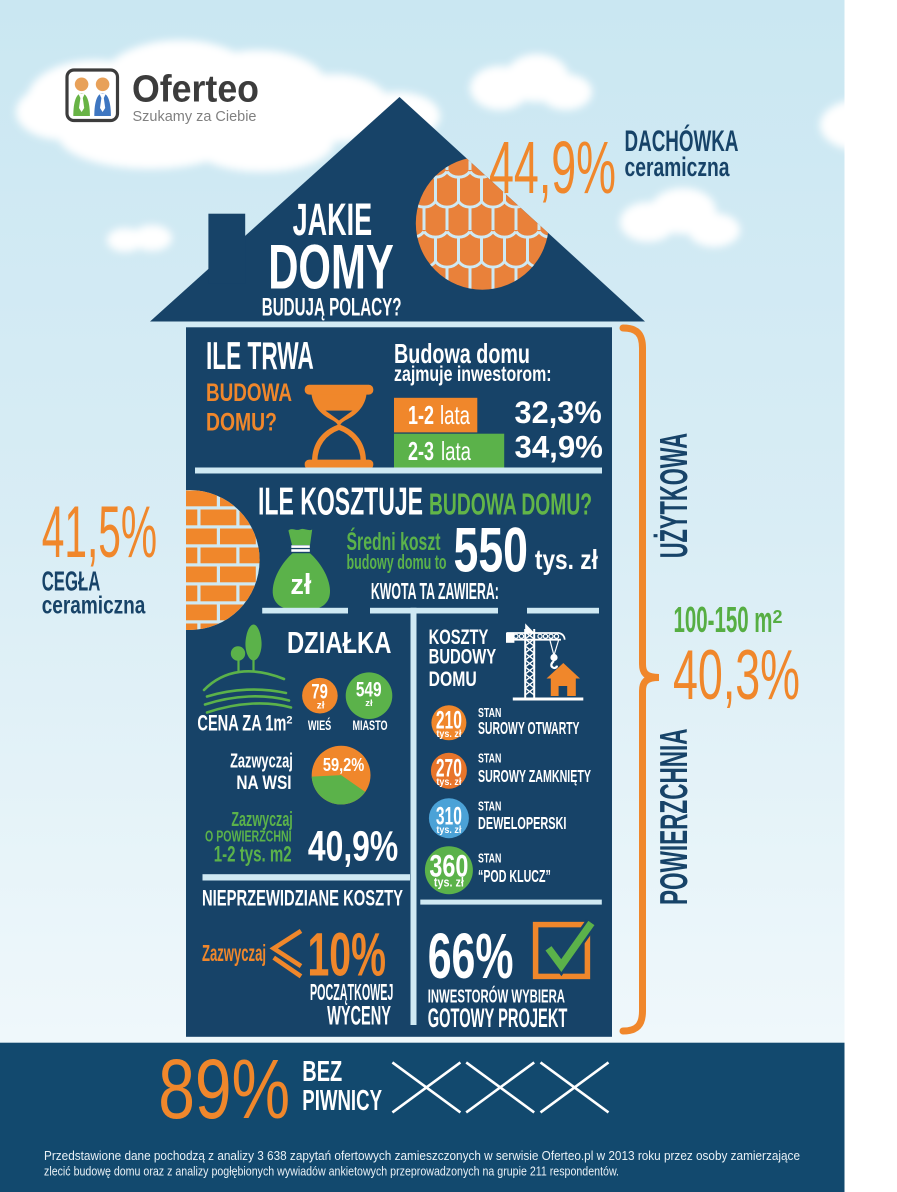 The image size is (897, 1192). Describe the element at coordinates (529, 728) in the screenshot. I see `svg-text: SUROWY OTWARTY` at that location.